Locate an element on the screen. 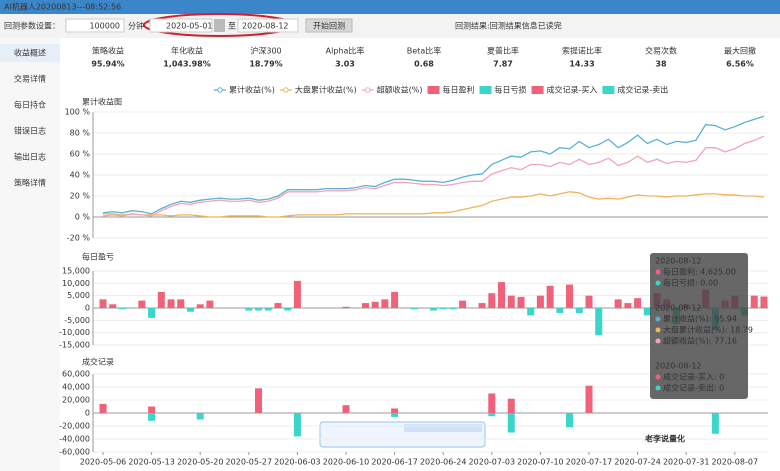 The width and height of the screenshot is (780, 471). end-date: 2020-08-12 is located at coordinates (265, 26).